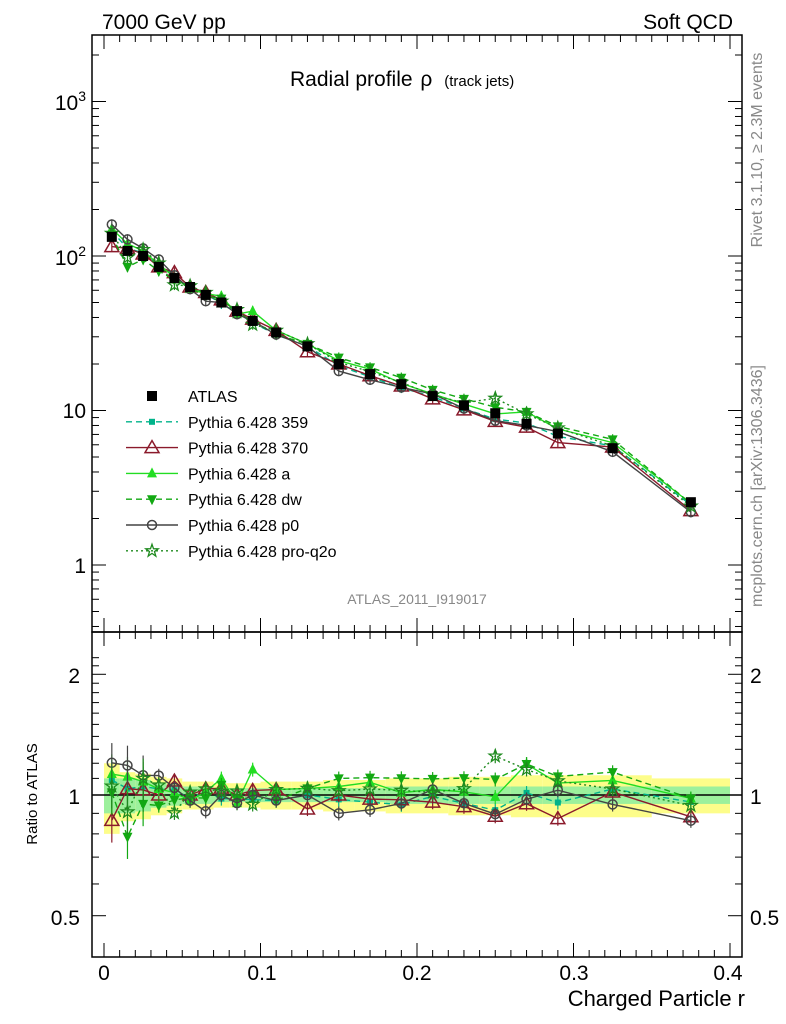 The width and height of the screenshot is (786, 1024). Describe the element at coordinates (416, 973) in the screenshot. I see `xtick-label-0.2: 0.2` at that location.